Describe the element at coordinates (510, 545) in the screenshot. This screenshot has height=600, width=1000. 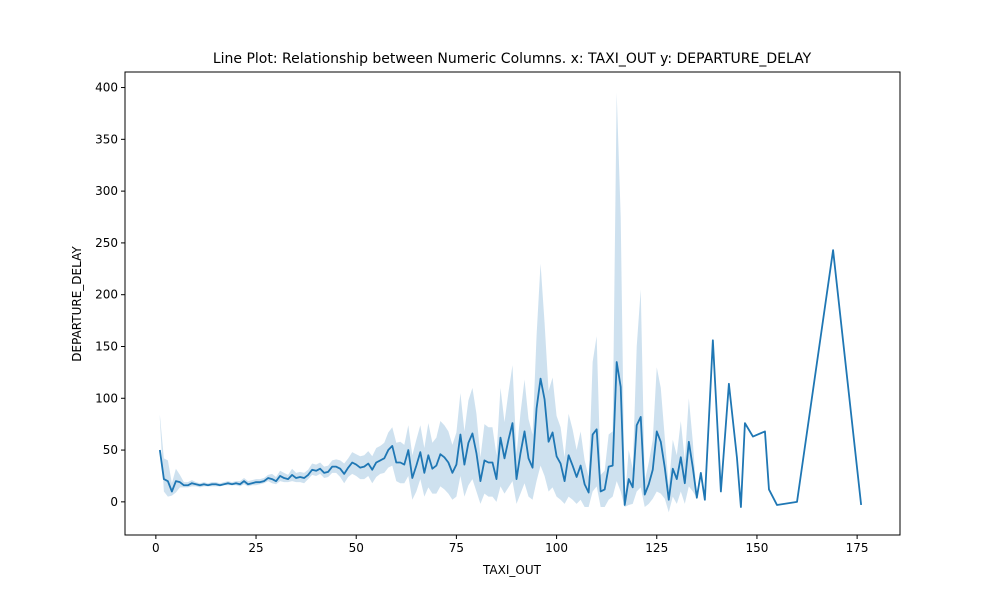
I see `x-axis-ticks: 0 25 50 75 100 125 150 175` at that location.